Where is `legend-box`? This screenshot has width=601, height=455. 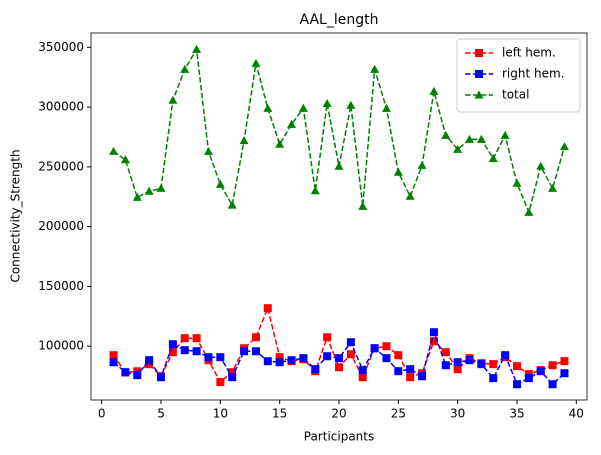 legend-box is located at coordinates (518, 75).